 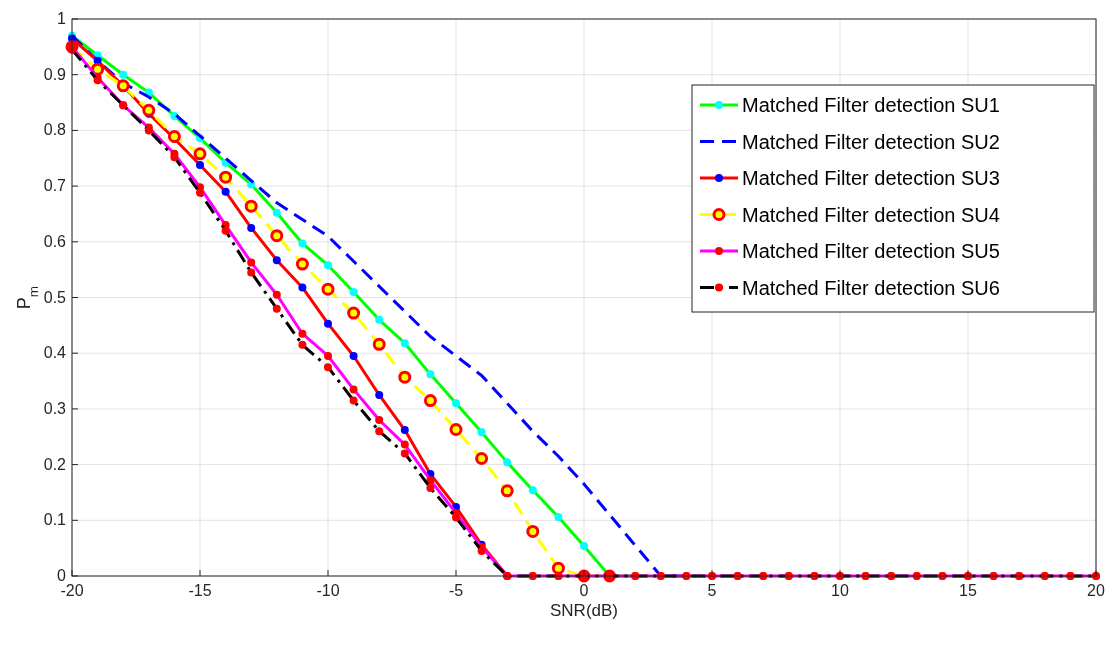 What do you see at coordinates (840, 590) in the screenshot?
I see `x-tick-label: 10` at bounding box center [840, 590].